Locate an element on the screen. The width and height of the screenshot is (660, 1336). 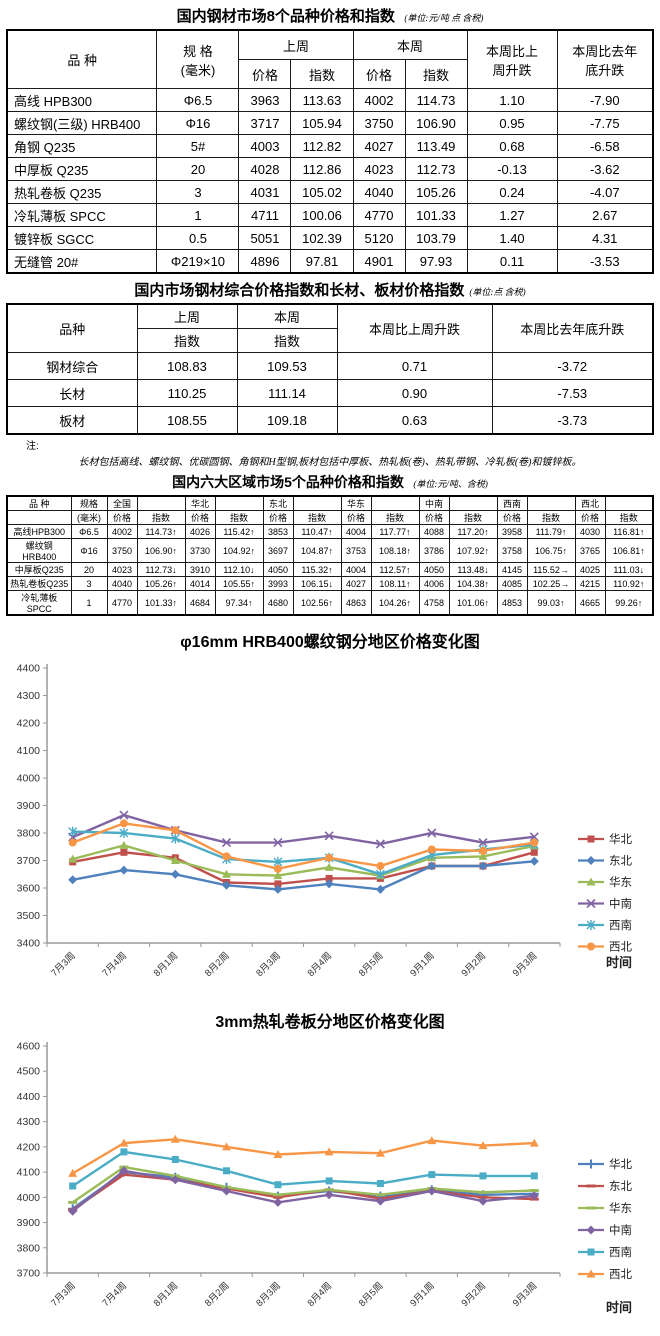
x-tick-label: 8月1周 is located at coordinates (166, 964).